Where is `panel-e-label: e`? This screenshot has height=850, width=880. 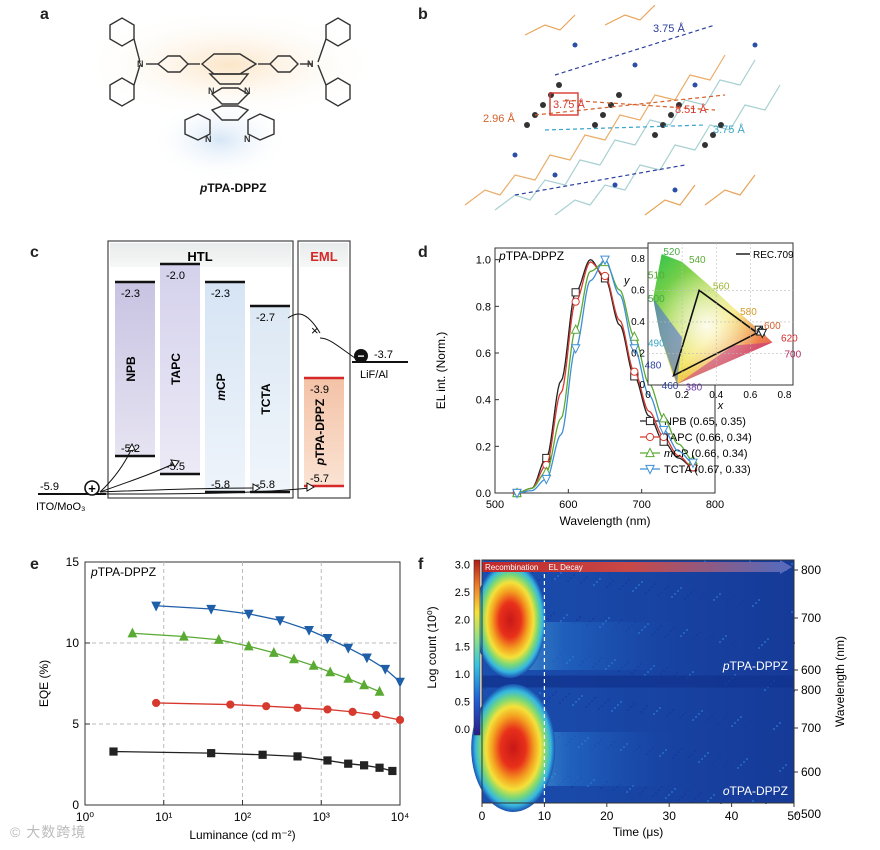
panel-e-label: e is located at coordinates (34, 564).